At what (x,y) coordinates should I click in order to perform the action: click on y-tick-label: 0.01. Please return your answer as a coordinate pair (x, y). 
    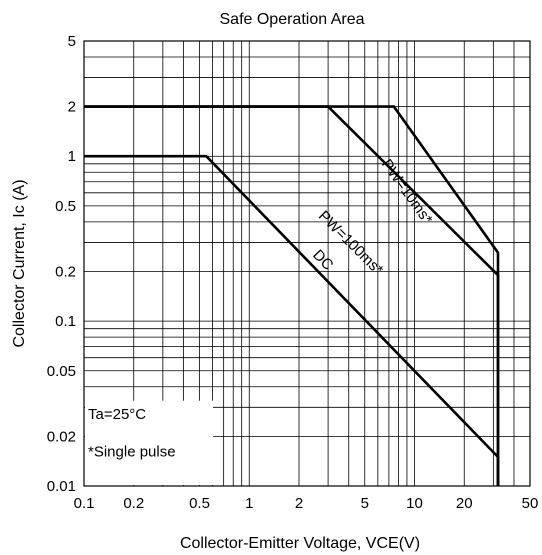
    Looking at the image, I should click on (61, 486).